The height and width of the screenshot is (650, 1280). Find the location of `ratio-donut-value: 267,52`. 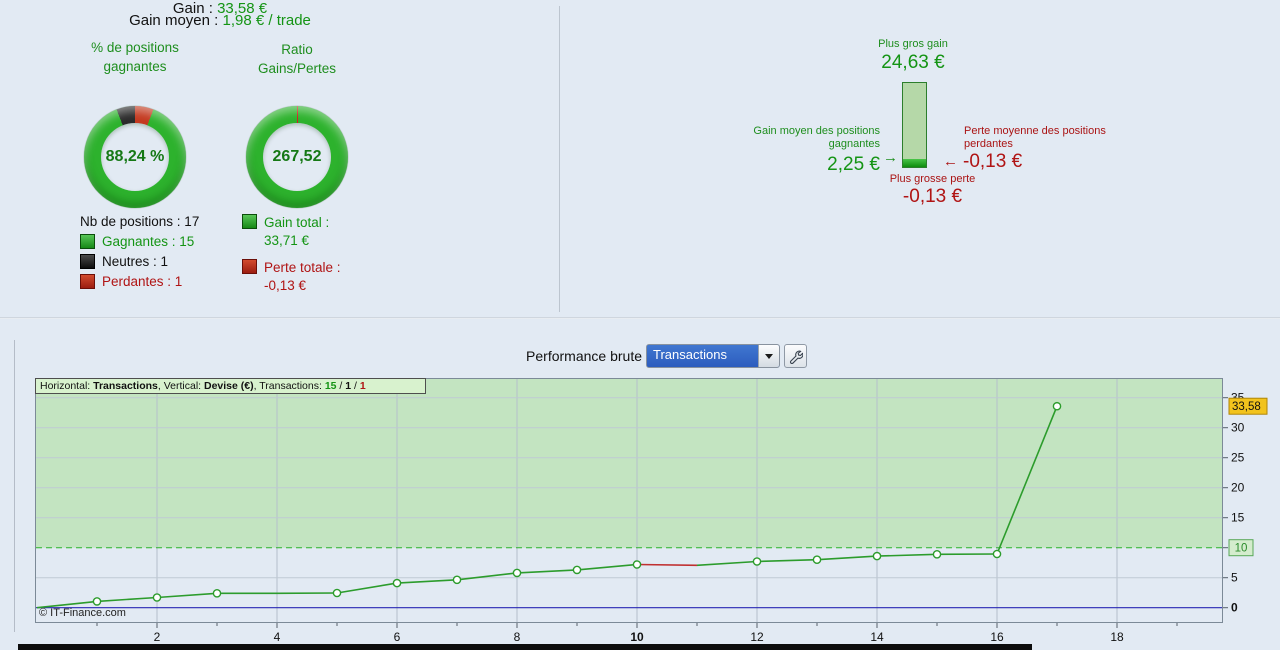

ratio-donut-value: 267,52 is located at coordinates (297, 157).